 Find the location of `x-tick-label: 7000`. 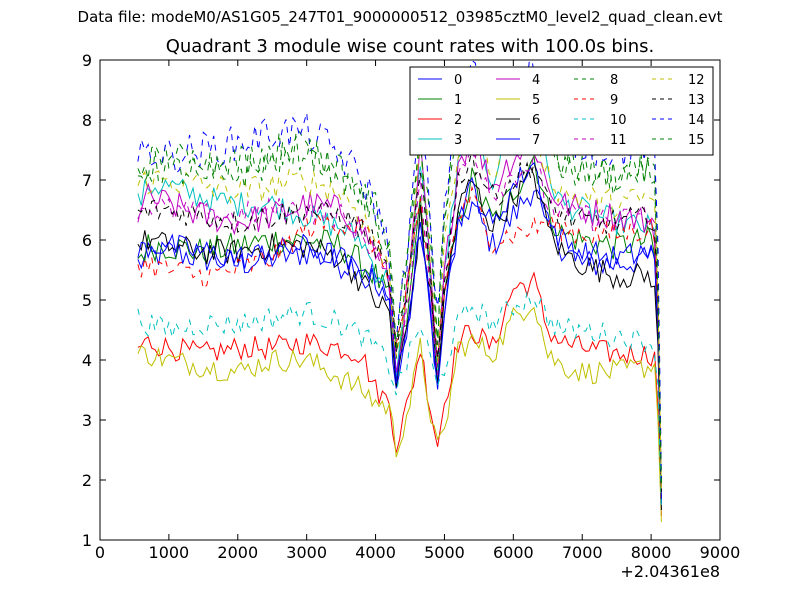

x-tick-label: 7000 is located at coordinates (582, 552).